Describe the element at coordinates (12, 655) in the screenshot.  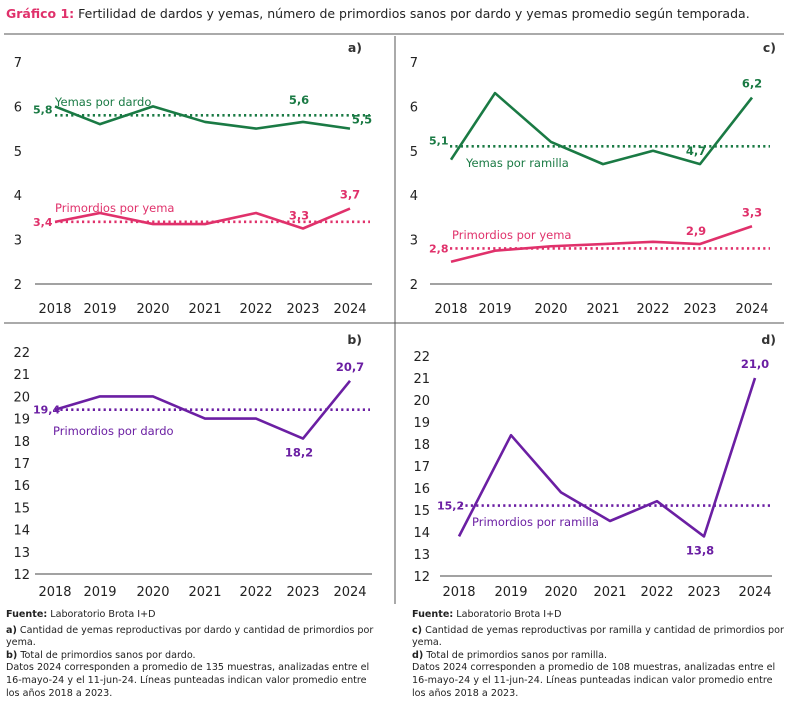
I see `note-b-label: b)` at that location.